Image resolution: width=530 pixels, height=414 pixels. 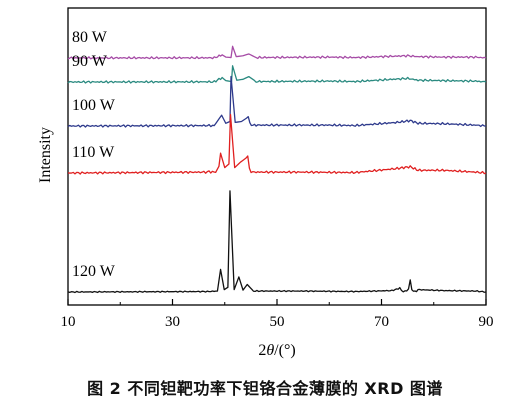 I want to click on x-ticks: 10 30 50 70 90, so click(x=277, y=314).